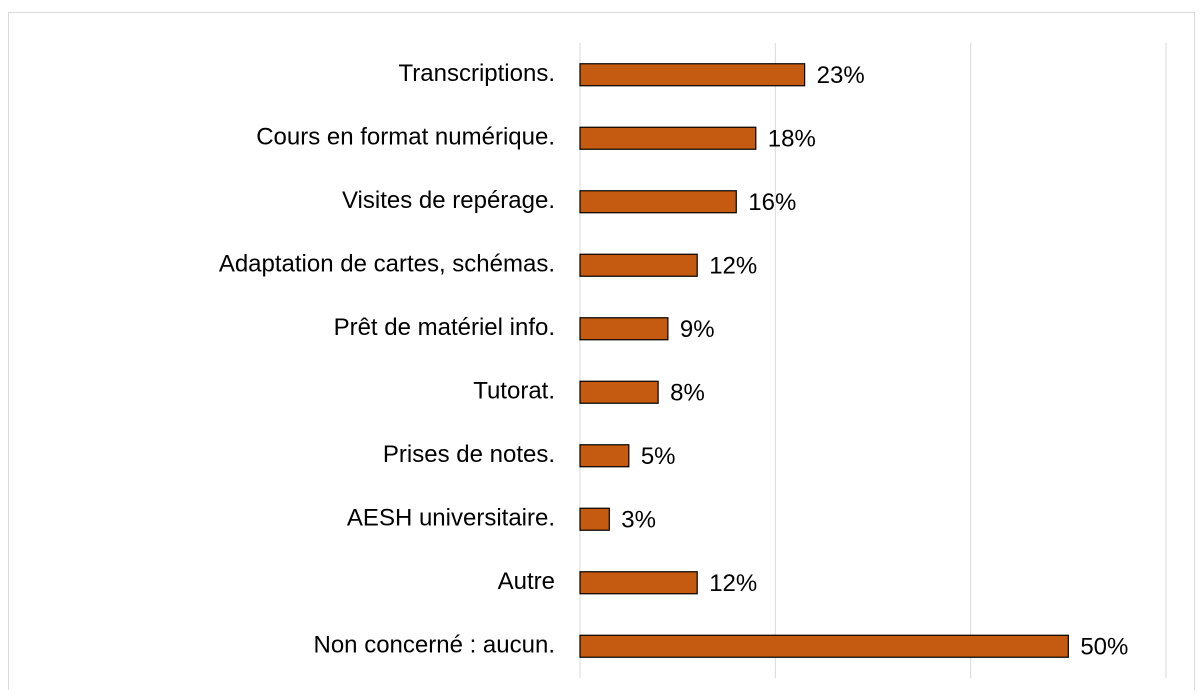 The height and width of the screenshot is (695, 1203). What do you see at coordinates (451, 518) in the screenshot?
I see `y-tick-label: AESH universitaire.` at bounding box center [451, 518].